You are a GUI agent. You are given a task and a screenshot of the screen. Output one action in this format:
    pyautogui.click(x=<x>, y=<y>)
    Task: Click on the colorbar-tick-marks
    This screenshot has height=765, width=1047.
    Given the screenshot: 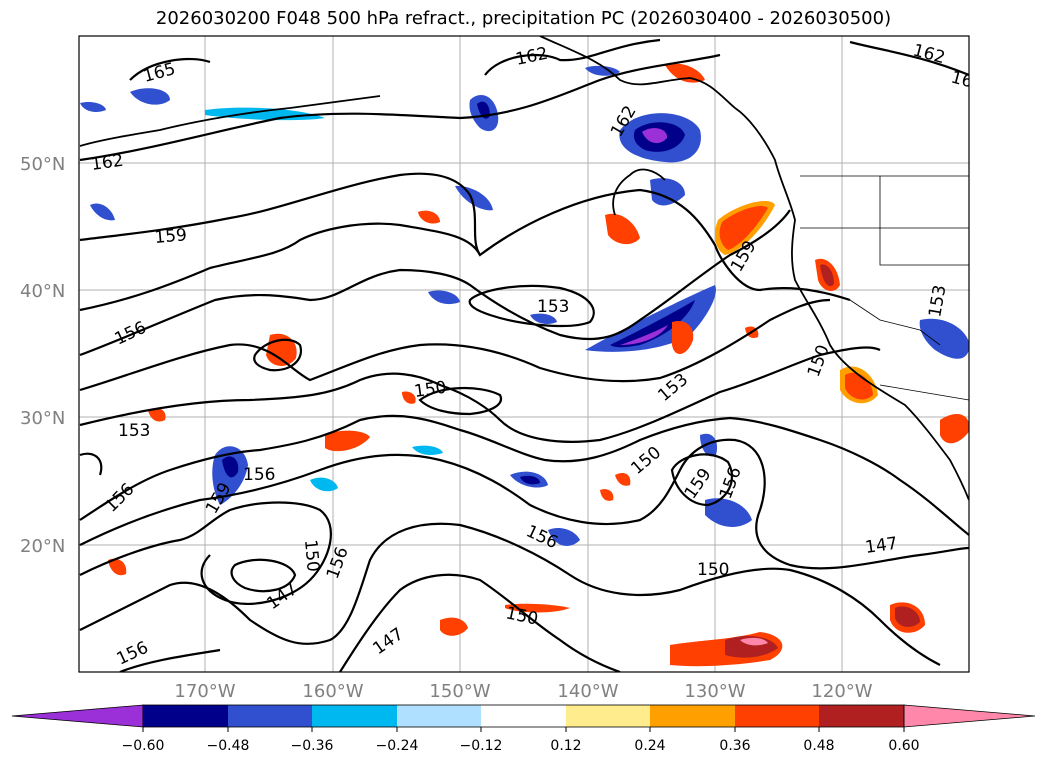 What is the action you would take?
    pyautogui.click(x=523, y=729)
    